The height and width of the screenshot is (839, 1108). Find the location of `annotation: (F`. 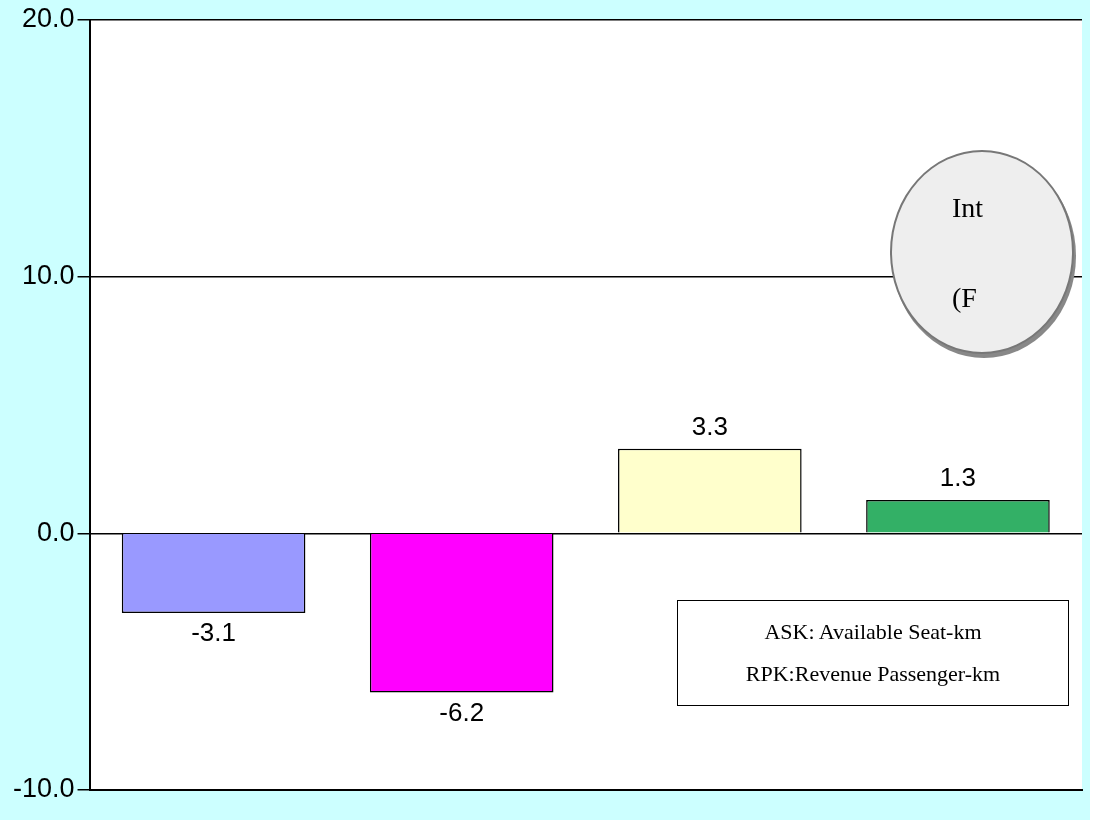

annotation: (F is located at coordinates (964, 298).